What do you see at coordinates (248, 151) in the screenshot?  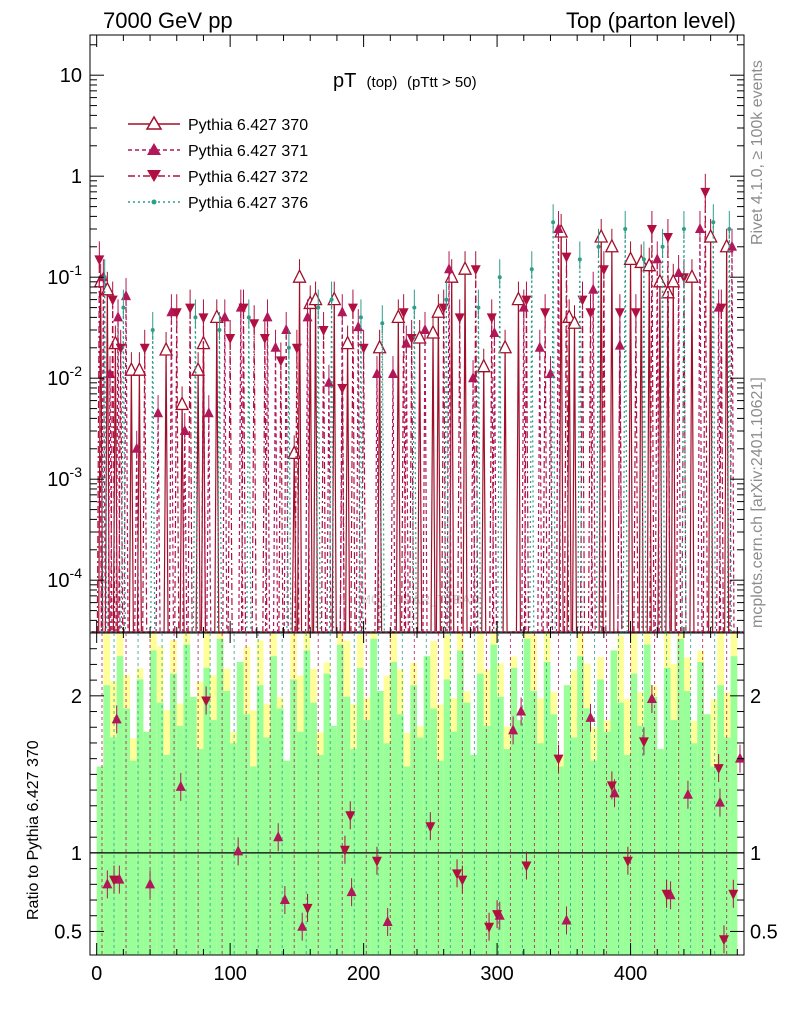 I see `legend-label-371: Pythia 6.427 371` at bounding box center [248, 151].